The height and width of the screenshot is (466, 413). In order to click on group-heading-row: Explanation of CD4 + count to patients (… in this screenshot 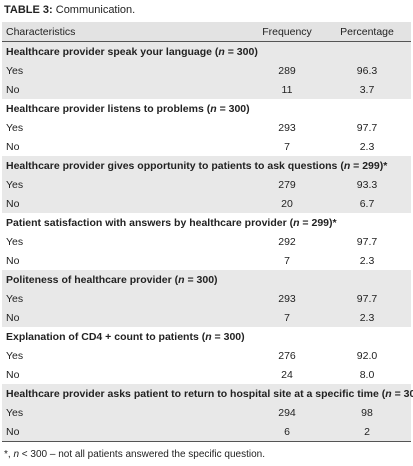, I will do `click(206, 336)`.